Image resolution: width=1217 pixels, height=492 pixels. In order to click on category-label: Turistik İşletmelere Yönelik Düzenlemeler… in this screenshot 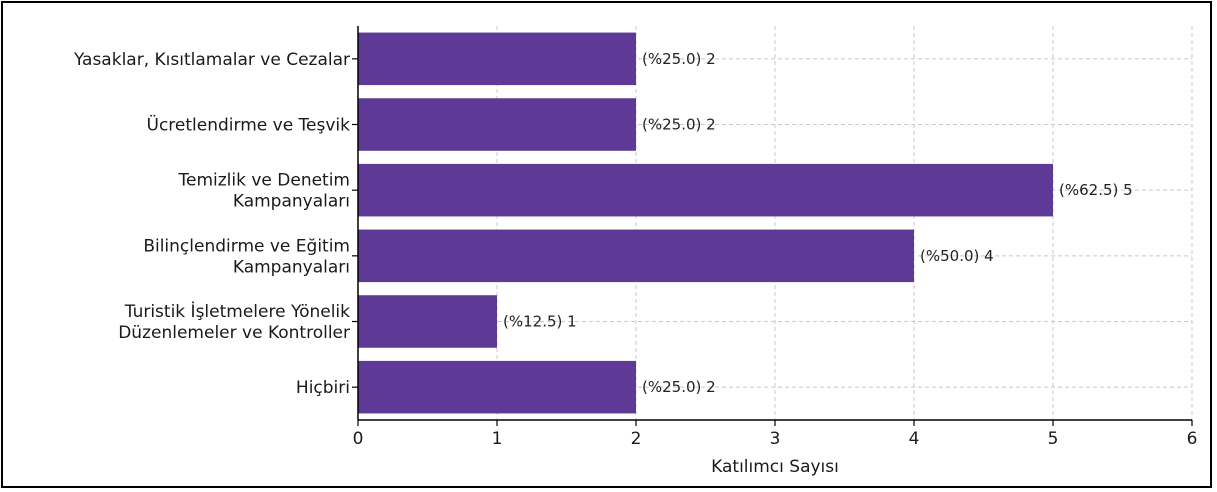, I will do `click(234, 322)`.